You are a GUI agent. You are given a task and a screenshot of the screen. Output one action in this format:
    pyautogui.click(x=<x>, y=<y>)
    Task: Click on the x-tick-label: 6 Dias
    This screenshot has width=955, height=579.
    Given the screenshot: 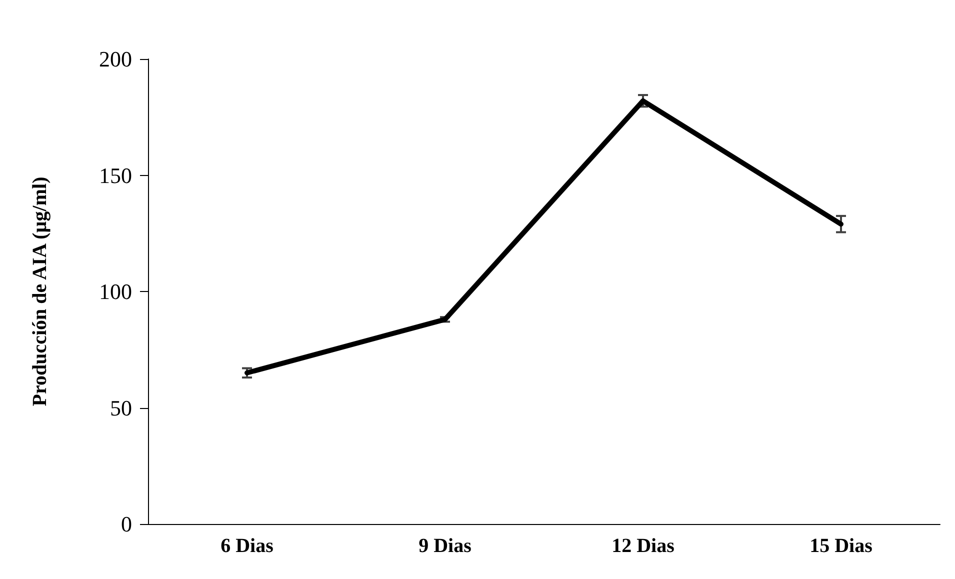 What is the action you would take?
    pyautogui.click(x=247, y=546)
    